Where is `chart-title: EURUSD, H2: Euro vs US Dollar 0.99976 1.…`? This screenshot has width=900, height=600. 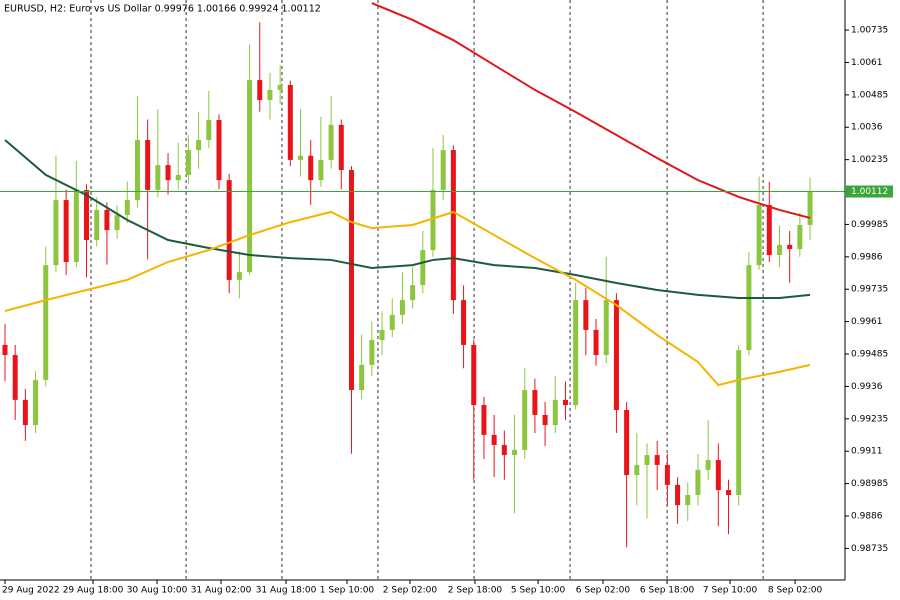
chart-title: EURUSD, H2: Euro vs US Dollar 0.99976 1.… is located at coordinates (162, 9).